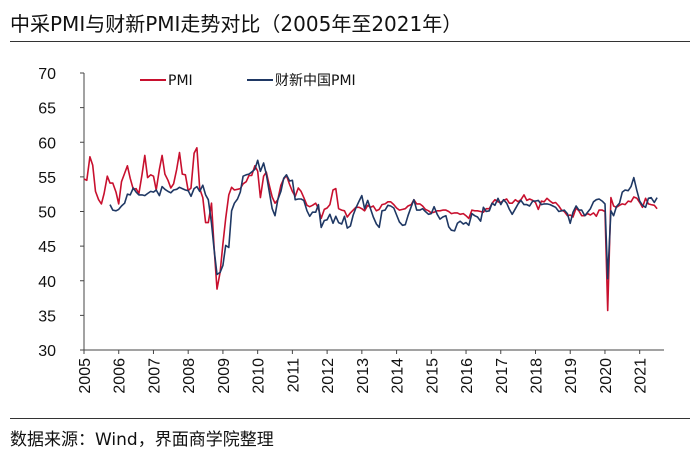  Describe the element at coordinates (315, 81) in the screenshot. I see `legend-label: 财新中国PMI` at that location.